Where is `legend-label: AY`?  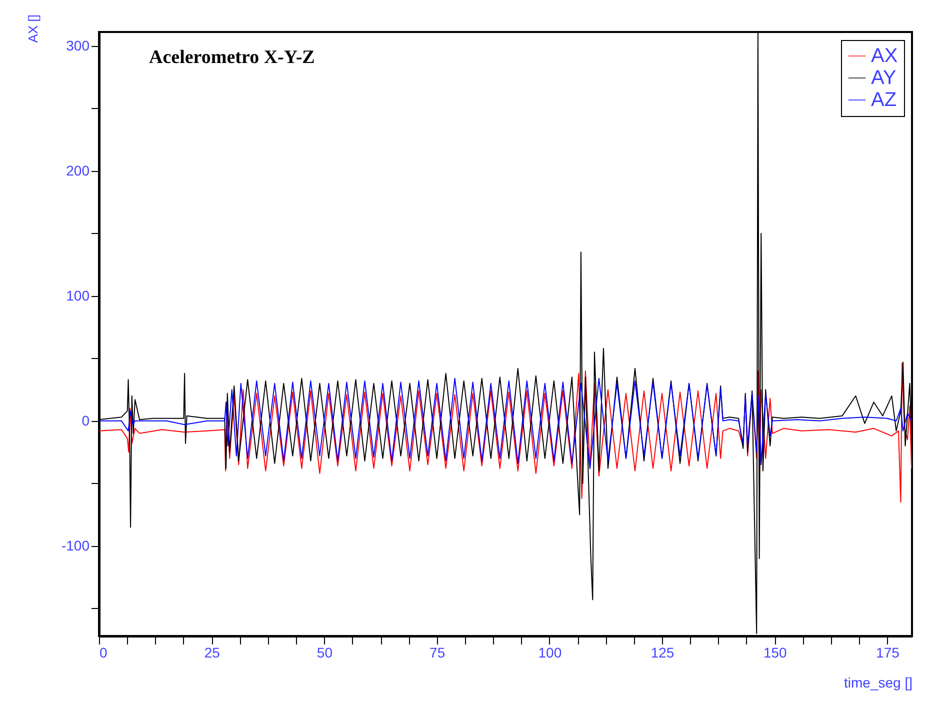 legend-label: AY is located at coordinates (883, 78).